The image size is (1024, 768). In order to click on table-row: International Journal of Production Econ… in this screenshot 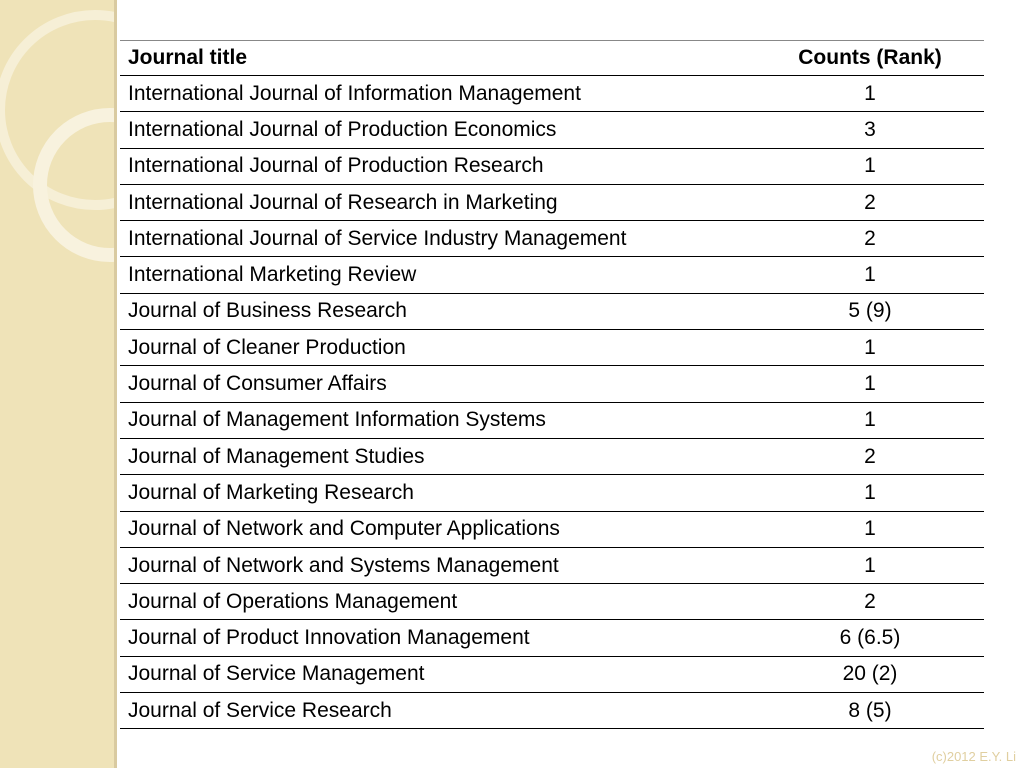, I will do `click(552, 130)`.